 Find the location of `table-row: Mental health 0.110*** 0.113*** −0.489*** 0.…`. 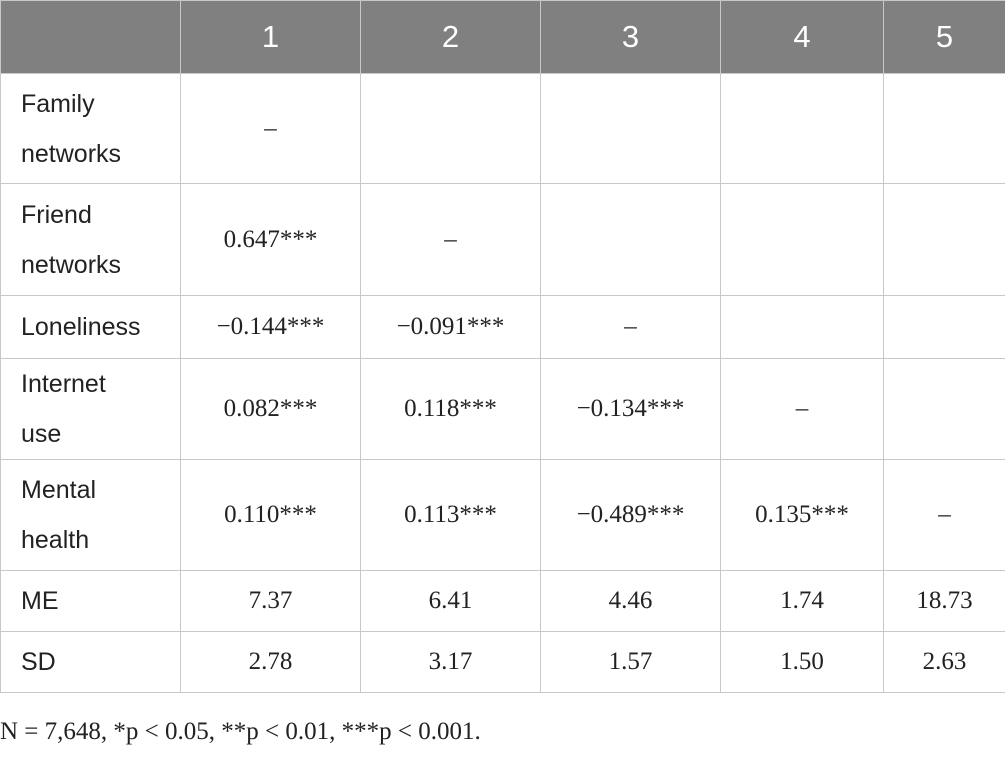

table-row: Mental health 0.110*** 0.113*** −0.489*** 0.… is located at coordinates (502, 515).